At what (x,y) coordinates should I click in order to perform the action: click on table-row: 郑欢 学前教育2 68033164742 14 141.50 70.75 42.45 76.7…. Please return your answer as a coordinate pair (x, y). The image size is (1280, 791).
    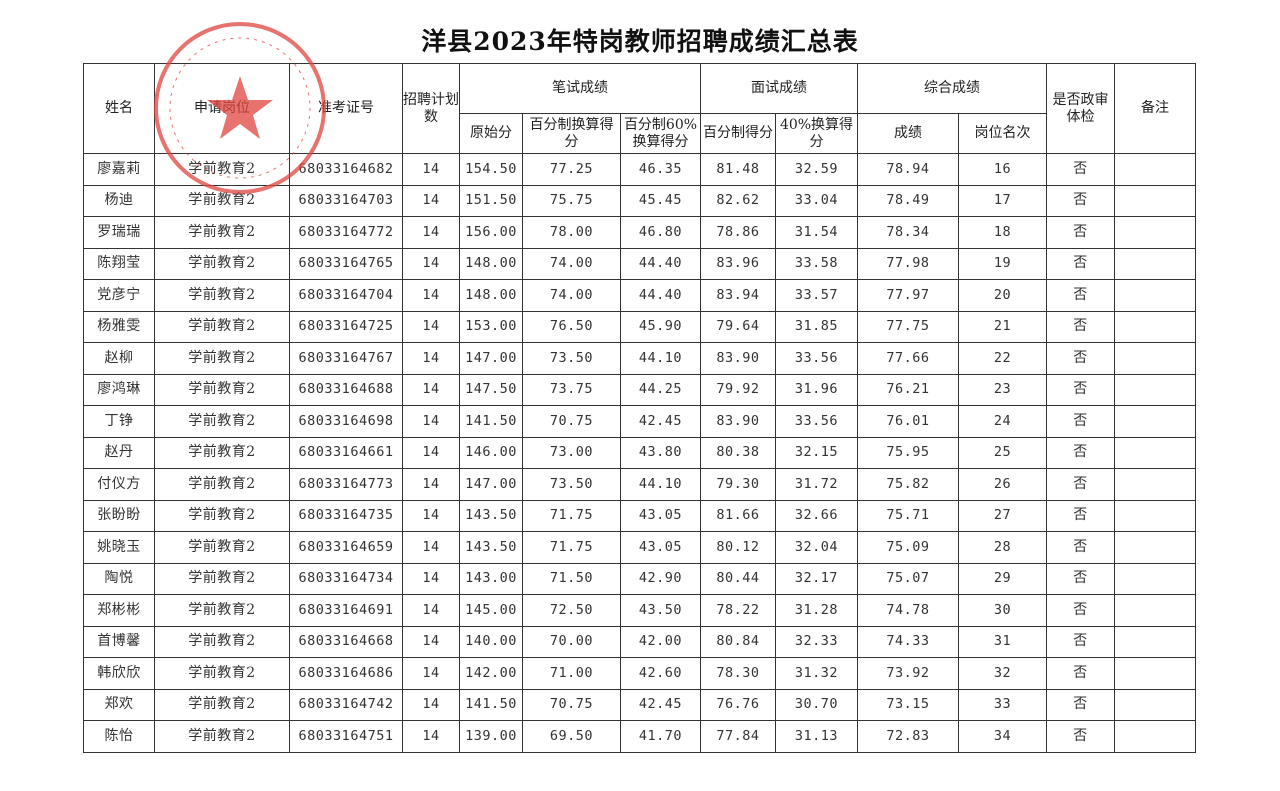
    Looking at the image, I should click on (639, 704).